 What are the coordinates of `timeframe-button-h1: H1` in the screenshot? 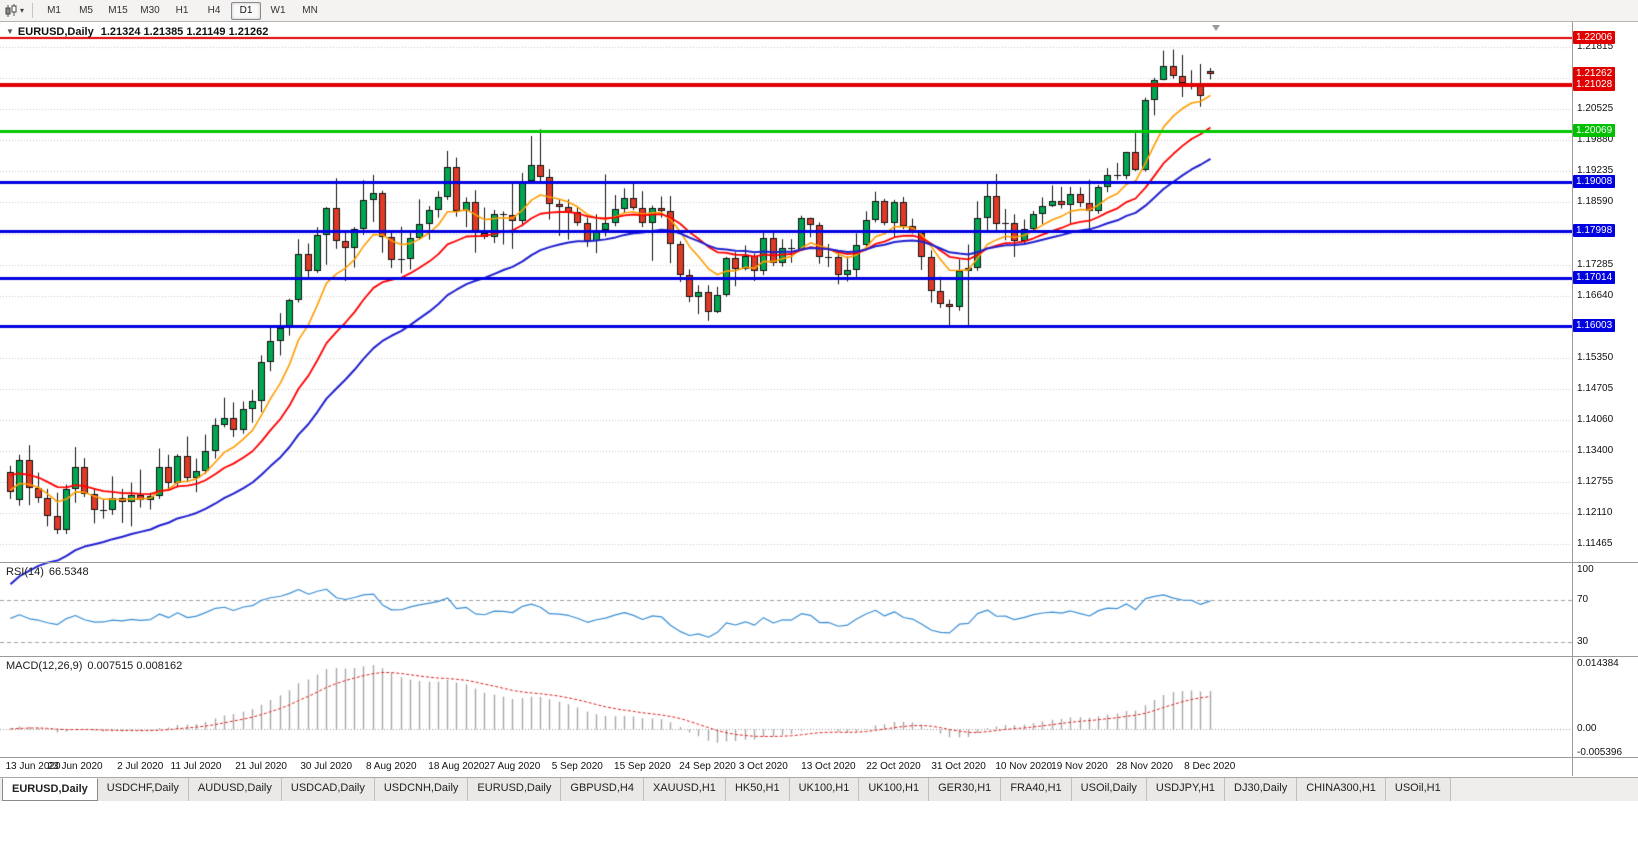 It's located at (182, 10).